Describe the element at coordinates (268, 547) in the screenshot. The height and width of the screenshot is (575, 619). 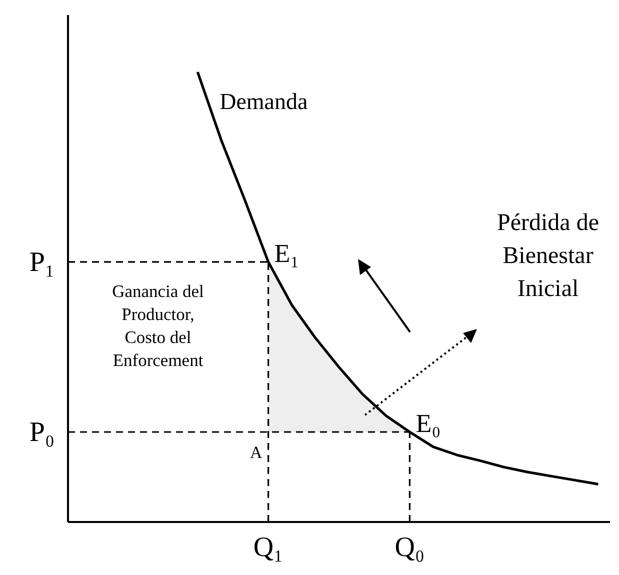
I see `x-tick-label: Q₁` at that location.